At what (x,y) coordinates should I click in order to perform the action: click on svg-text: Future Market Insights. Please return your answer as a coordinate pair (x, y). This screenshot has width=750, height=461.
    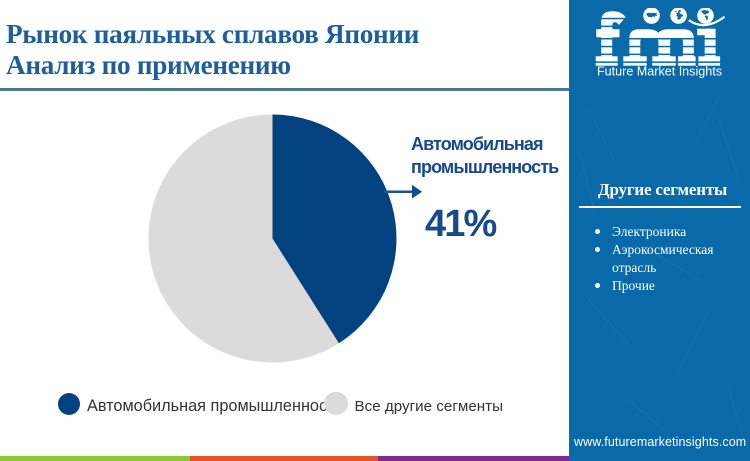
    Looking at the image, I should click on (659, 72).